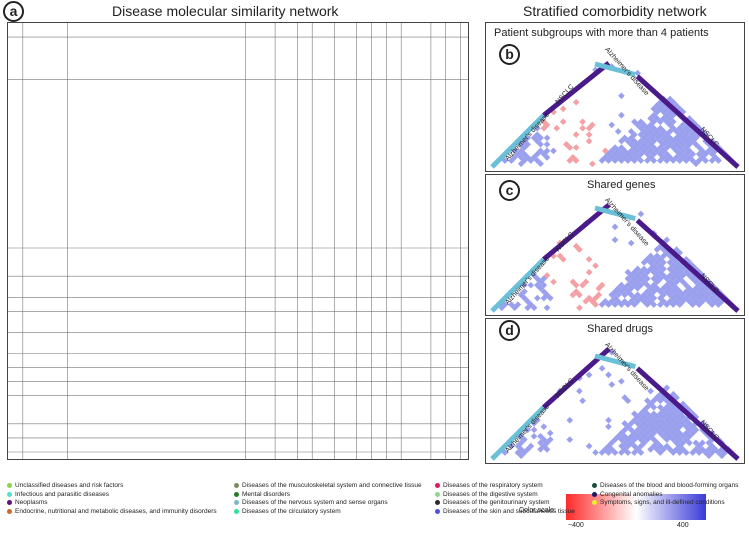 This screenshot has height=545, width=749. I want to click on legend-item: Neoplasms, so click(27, 502).